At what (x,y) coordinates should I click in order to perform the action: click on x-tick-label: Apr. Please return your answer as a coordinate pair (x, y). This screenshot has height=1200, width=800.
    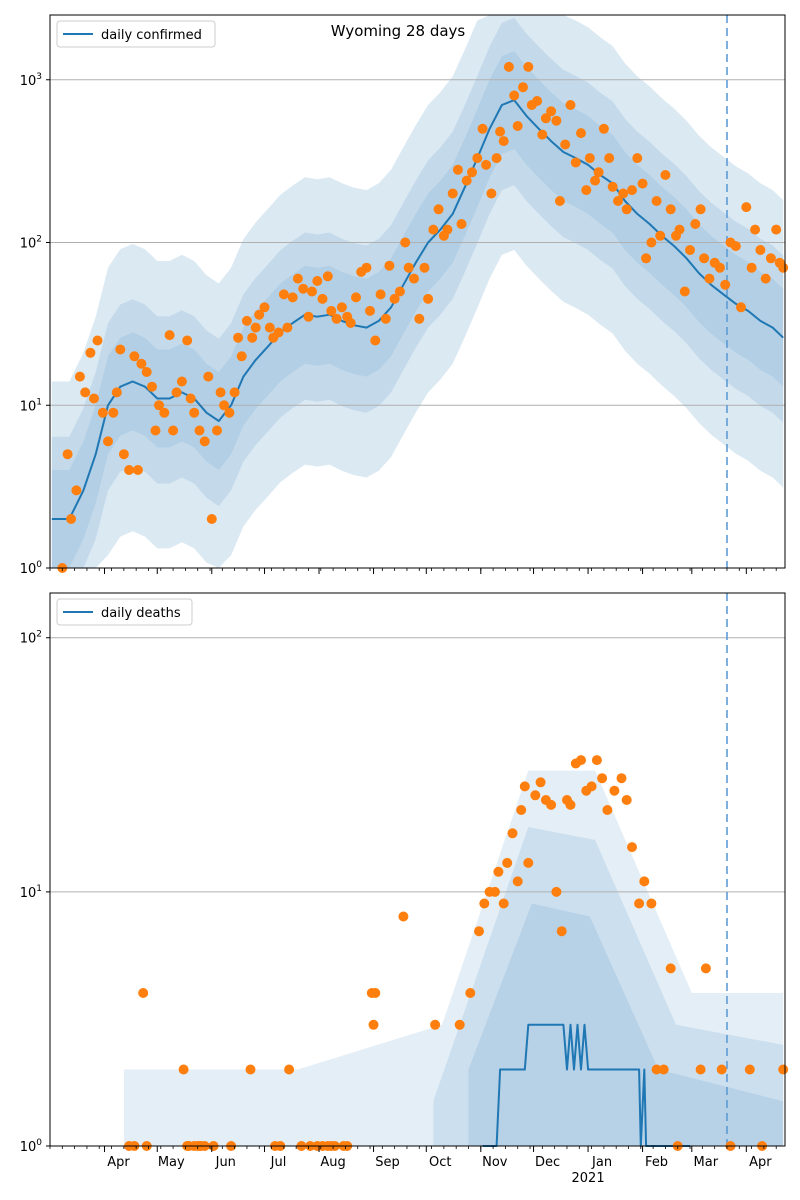
    Looking at the image, I should click on (760, 1162).